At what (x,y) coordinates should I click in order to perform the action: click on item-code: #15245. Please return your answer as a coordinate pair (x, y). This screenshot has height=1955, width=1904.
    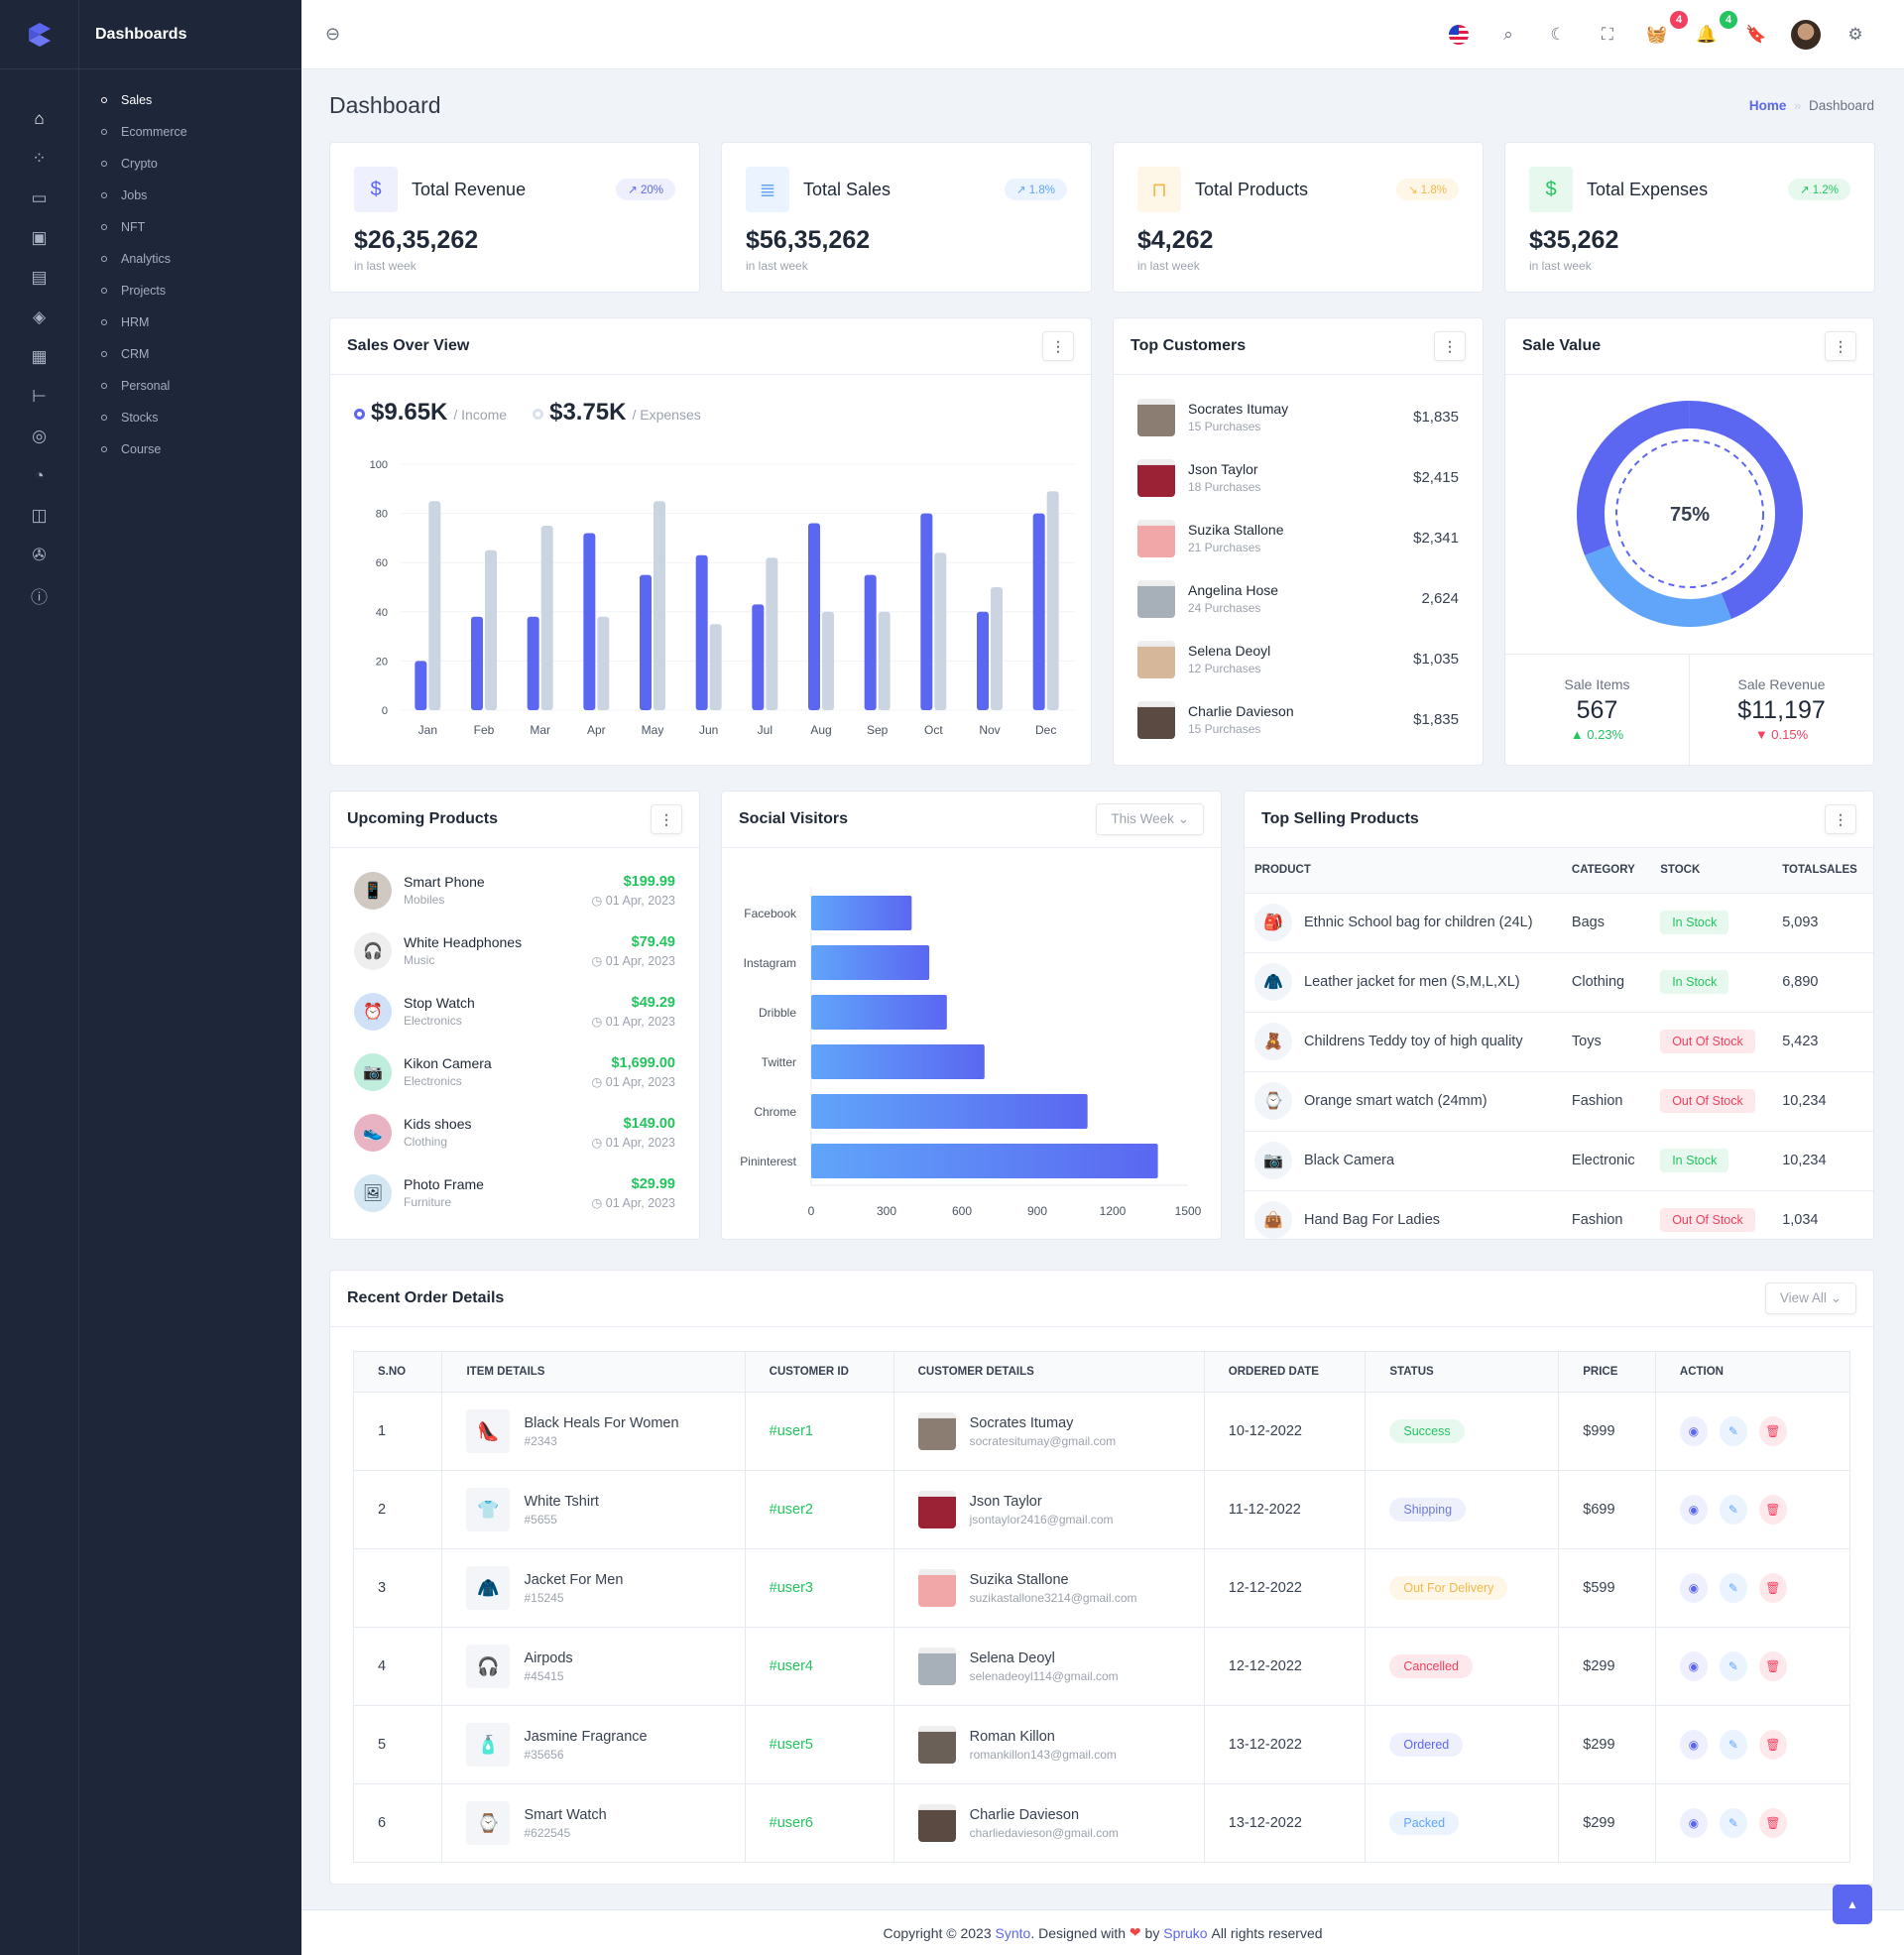
    Looking at the image, I should click on (544, 1598).